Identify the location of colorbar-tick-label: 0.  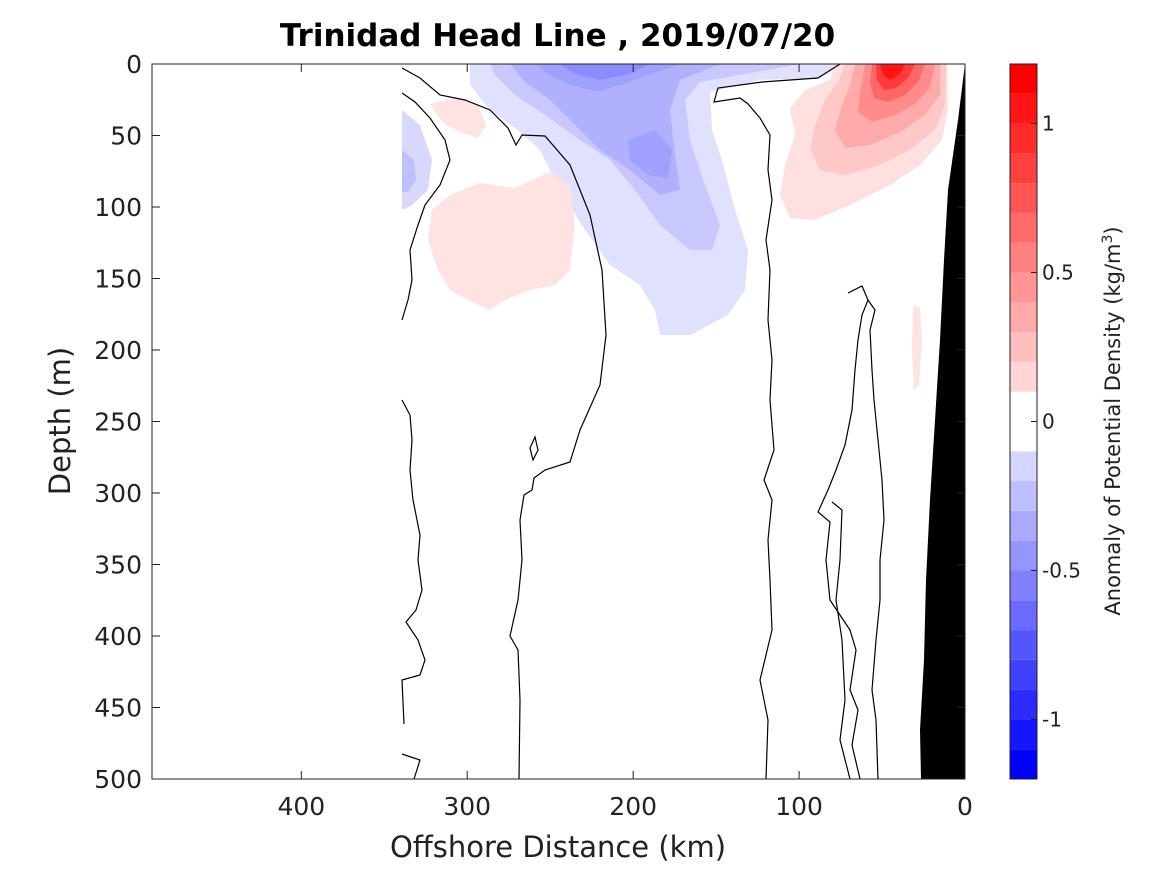
(1048, 422).